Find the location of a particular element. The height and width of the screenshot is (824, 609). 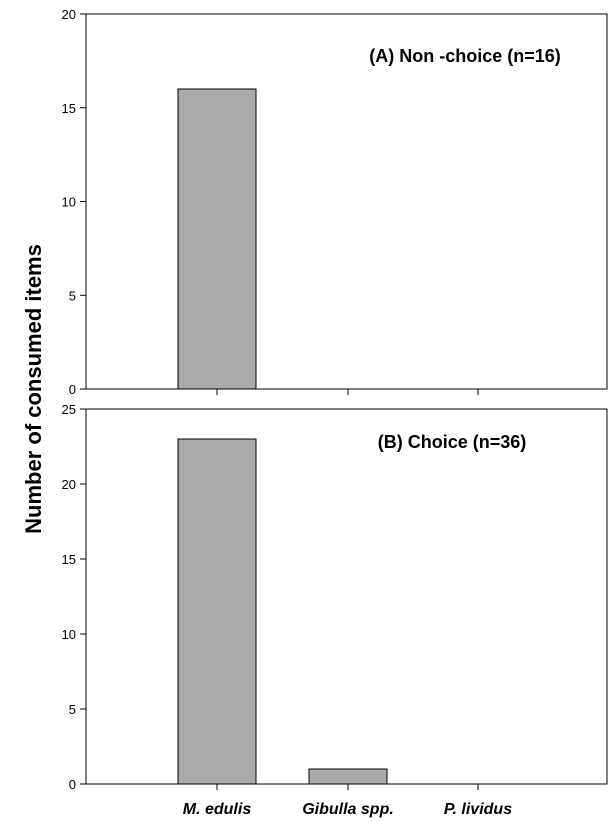

panel-title-b: (B) Choice (n=36) is located at coordinates (452, 442).